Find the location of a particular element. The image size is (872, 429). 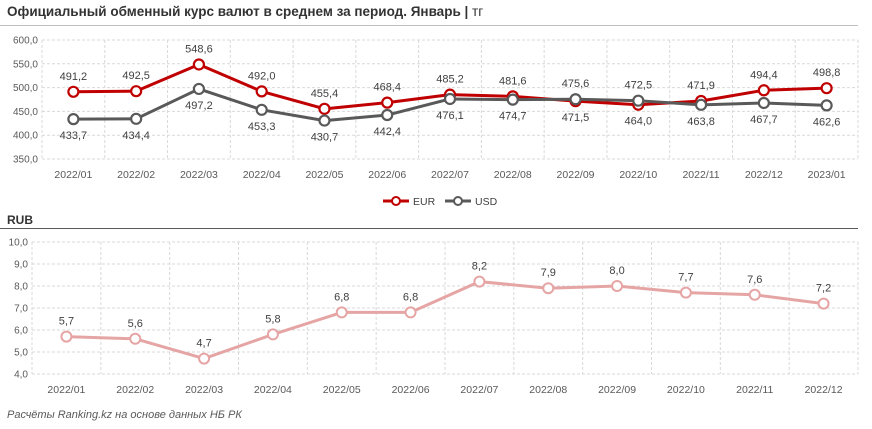

data-label-eur: 492,0 is located at coordinates (262, 76).